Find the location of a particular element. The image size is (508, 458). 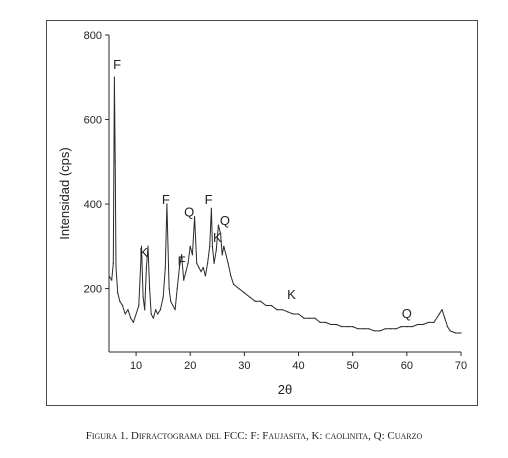

y-axis-title: Intensidad (cps) is located at coordinates (64, 193).